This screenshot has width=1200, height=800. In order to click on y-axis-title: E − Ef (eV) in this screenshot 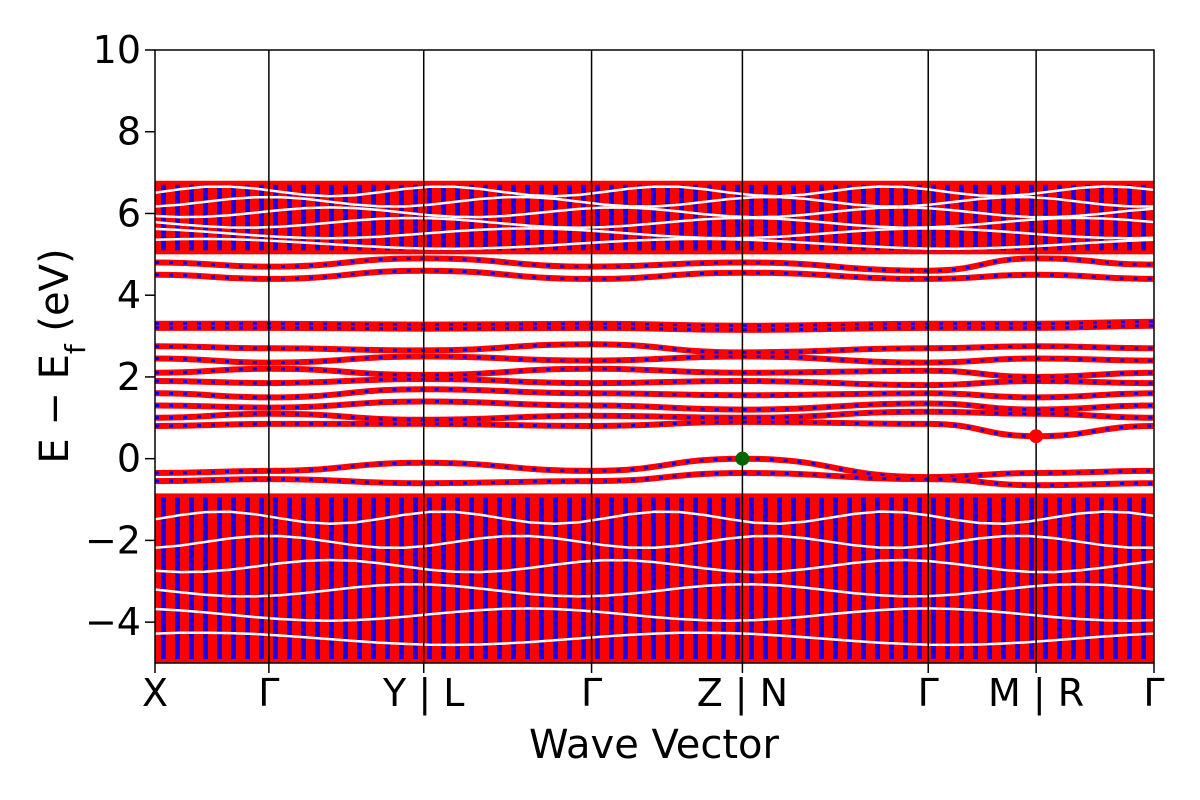, I will do `click(62, 355)`.